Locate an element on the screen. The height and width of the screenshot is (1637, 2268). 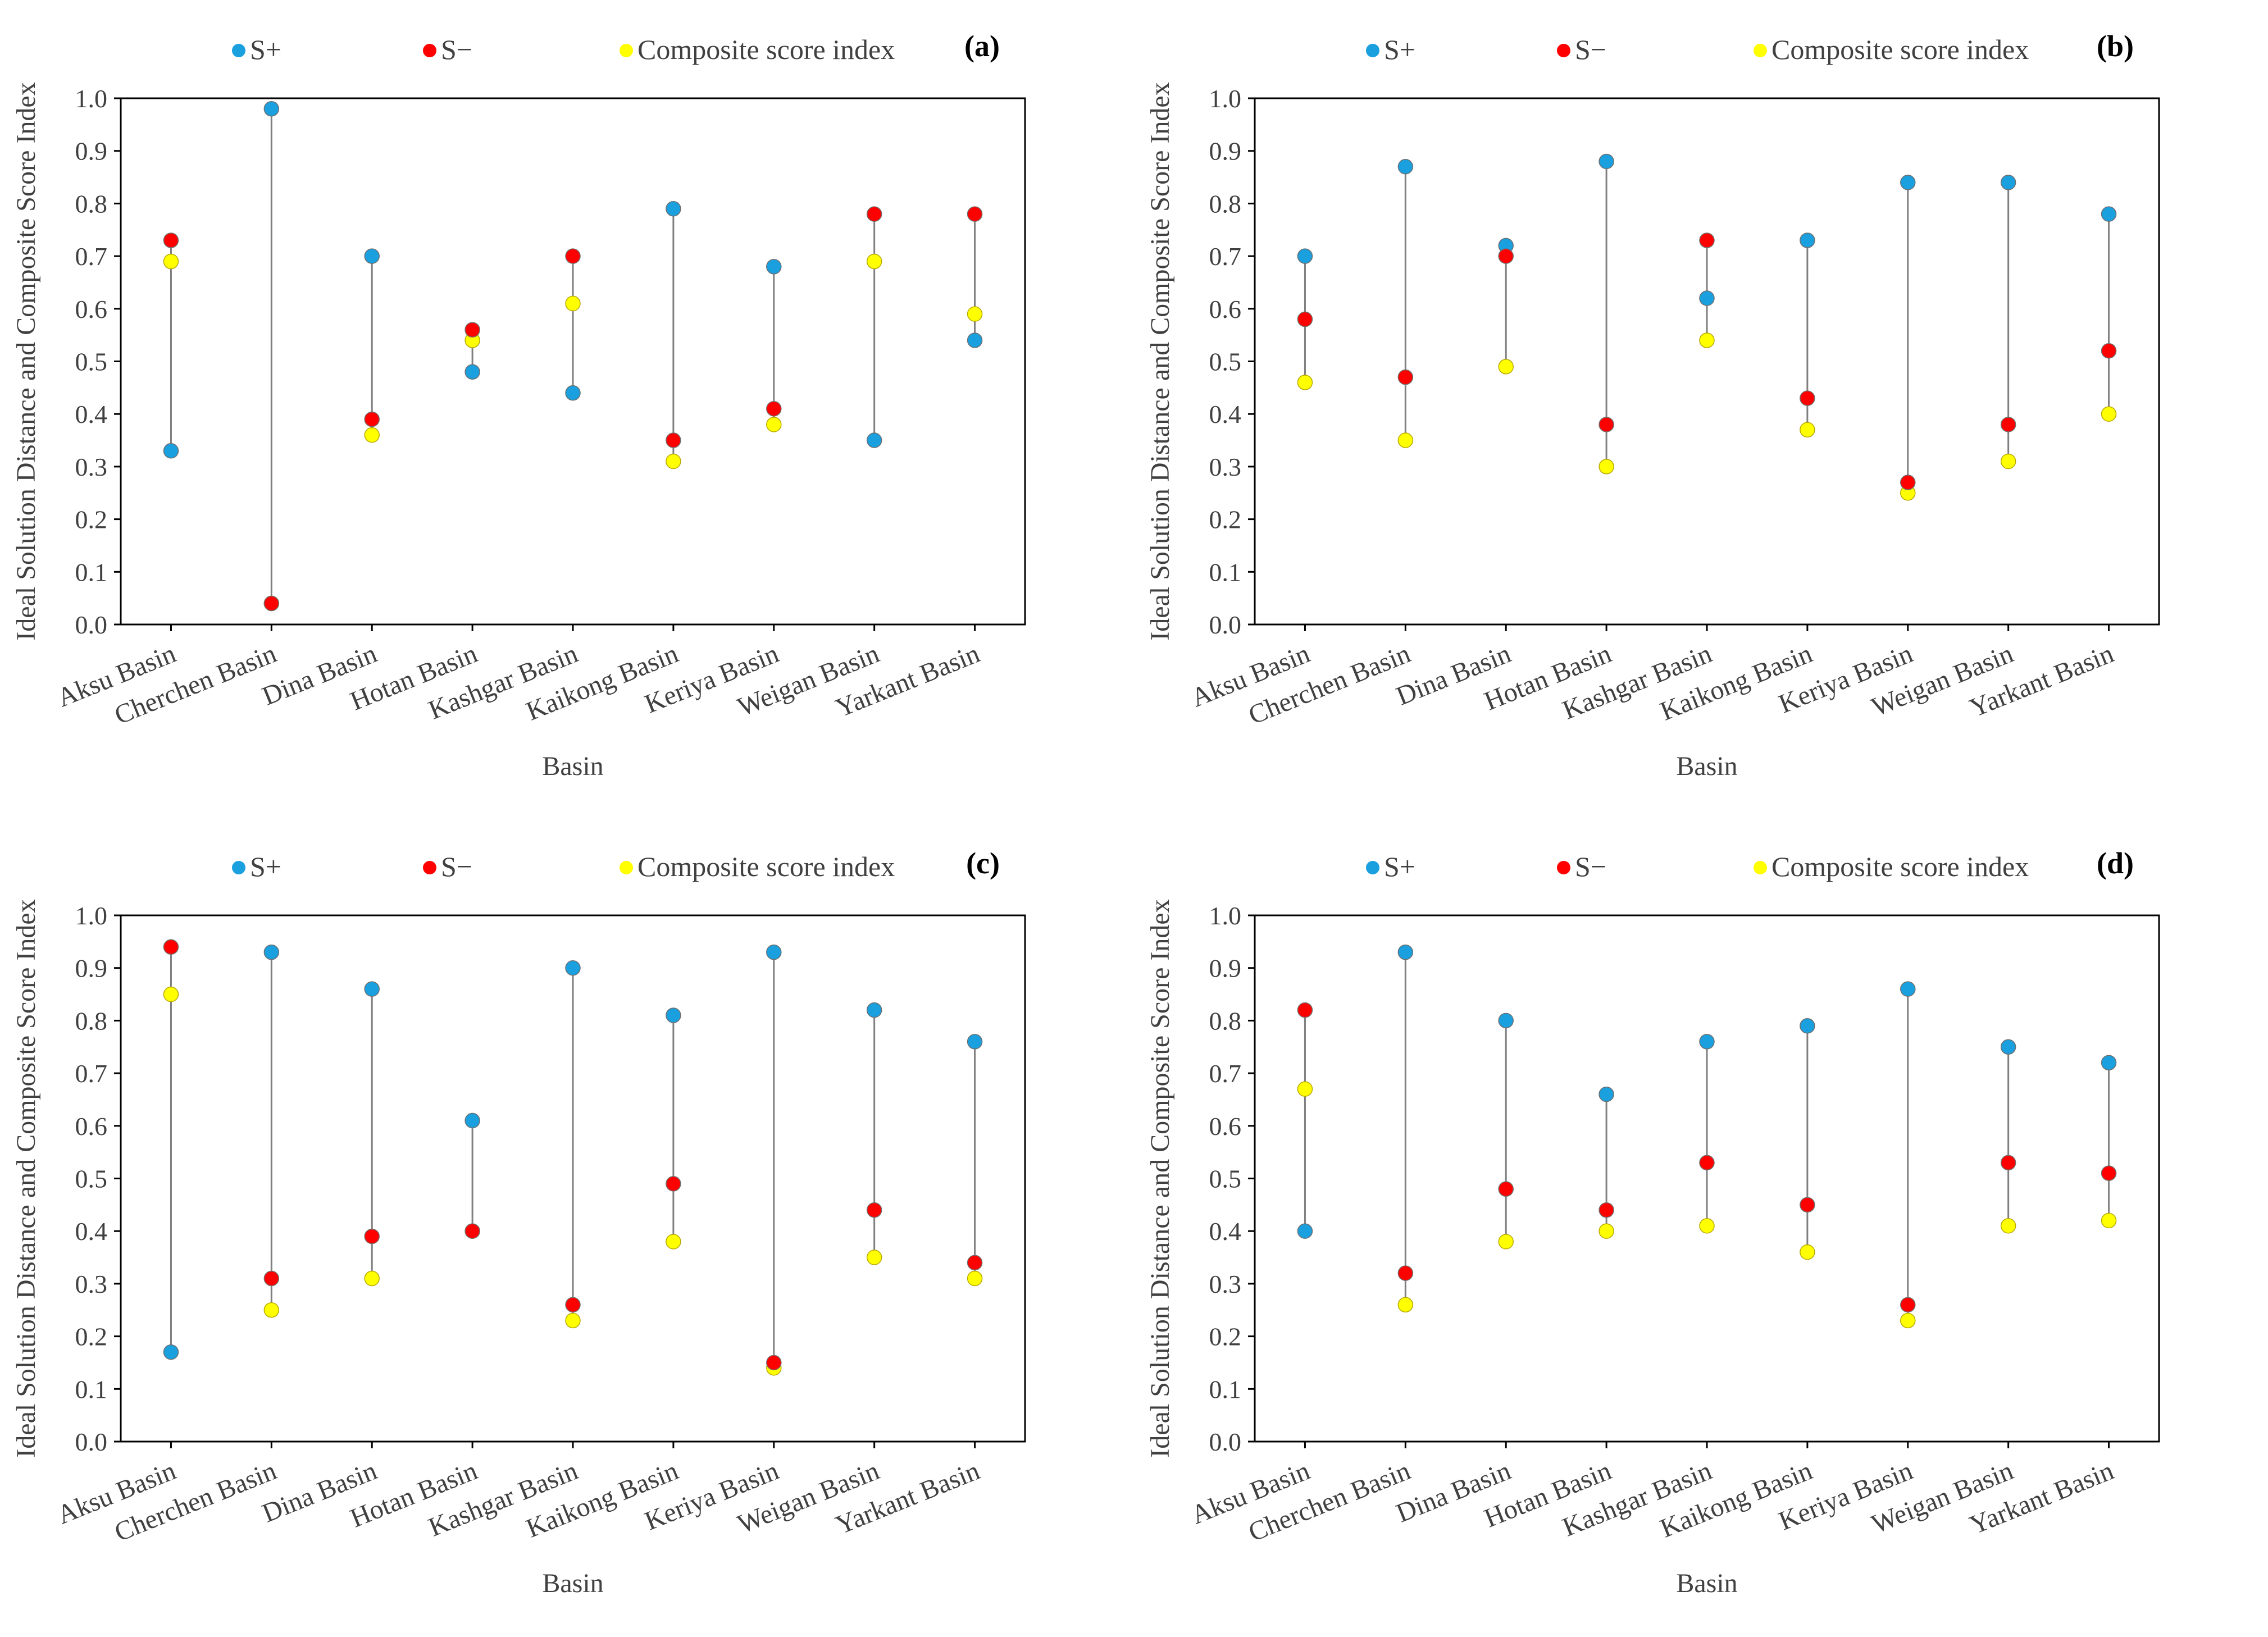
y-tick-label: 1.0 is located at coordinates (91, 915).